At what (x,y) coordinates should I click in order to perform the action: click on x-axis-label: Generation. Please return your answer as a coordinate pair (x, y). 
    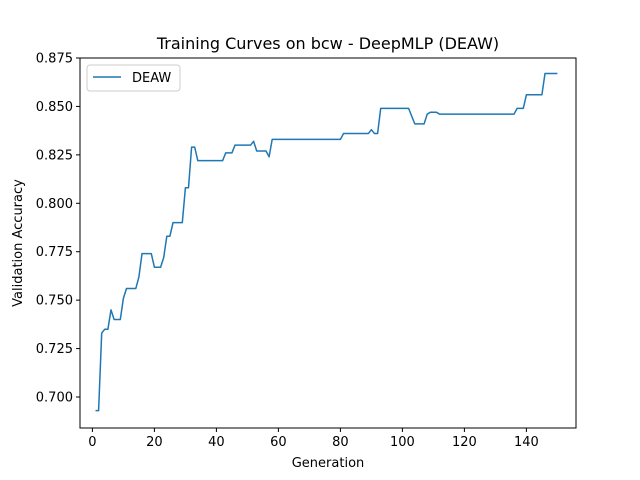
    Looking at the image, I should click on (328, 463).